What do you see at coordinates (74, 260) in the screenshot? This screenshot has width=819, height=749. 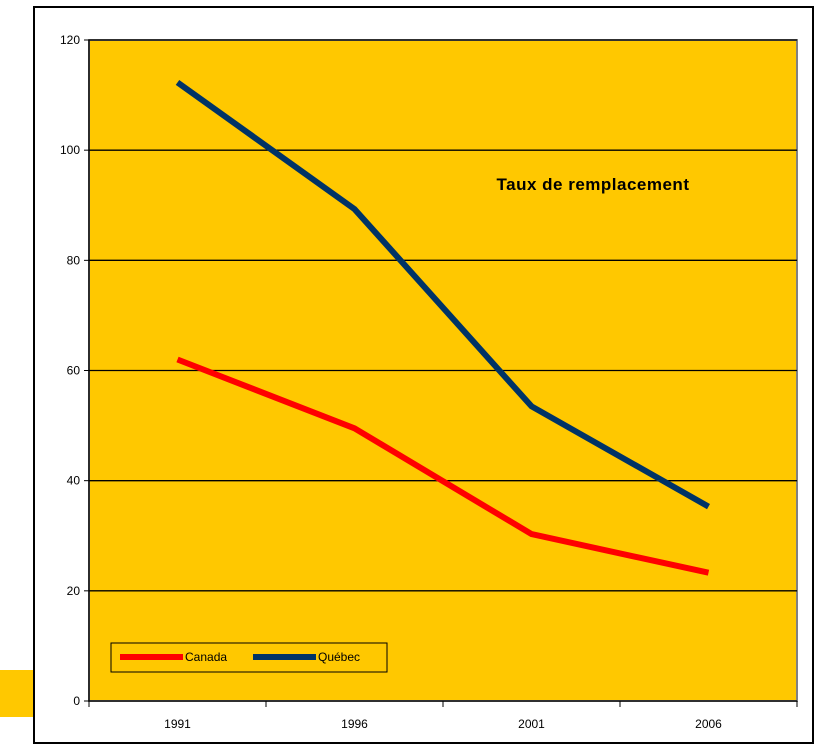 I see `y-tick-label: 80` at bounding box center [74, 260].